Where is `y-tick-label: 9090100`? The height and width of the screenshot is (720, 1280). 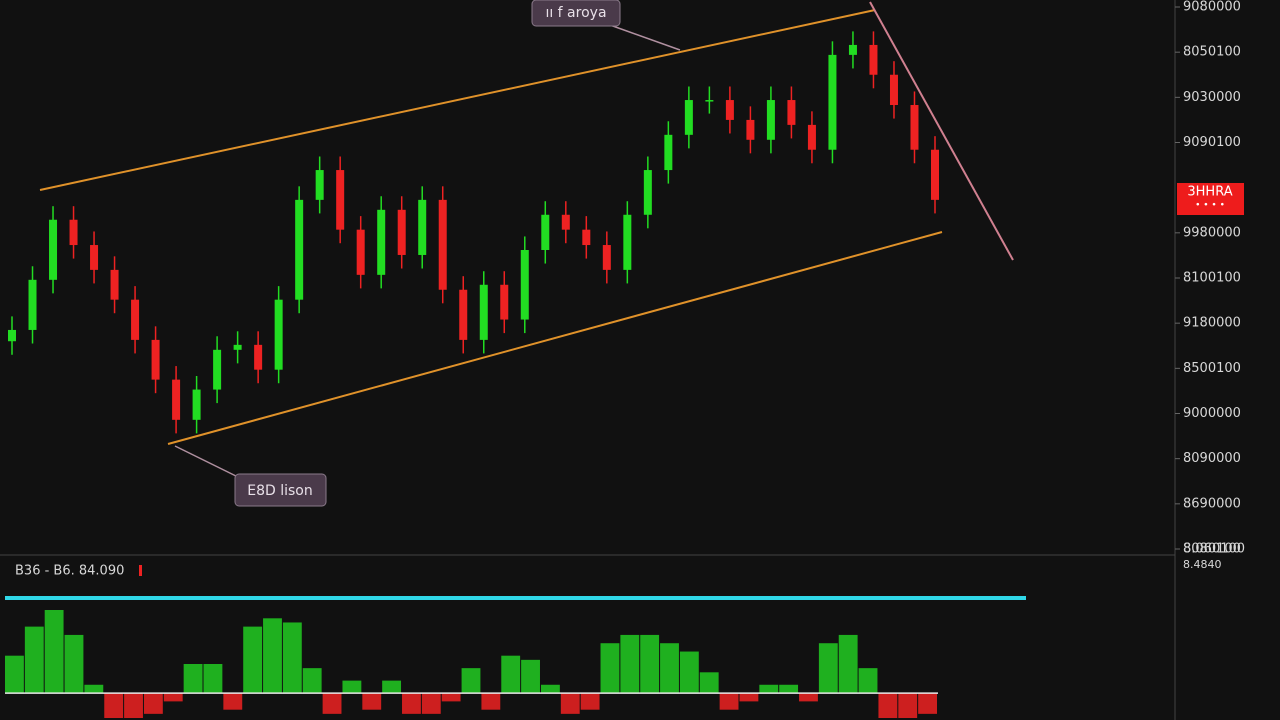 y-tick-label: 9090100 is located at coordinates (1212, 142).